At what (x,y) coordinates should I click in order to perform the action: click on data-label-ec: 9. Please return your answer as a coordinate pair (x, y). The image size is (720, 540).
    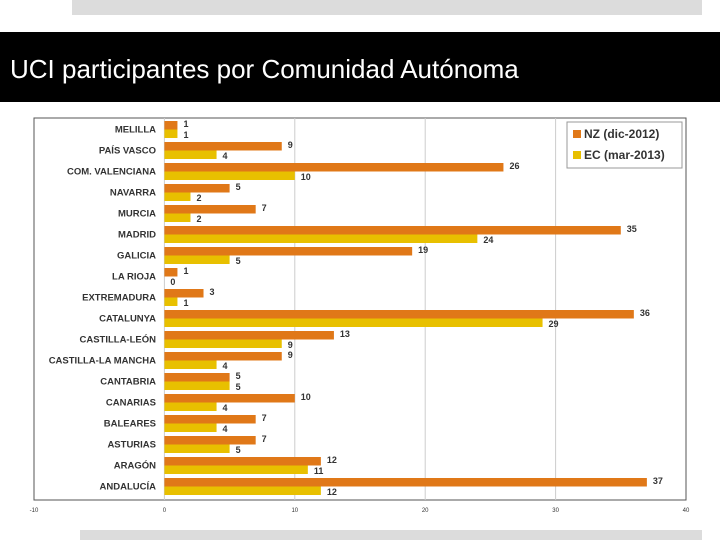
    Looking at the image, I should click on (290, 345).